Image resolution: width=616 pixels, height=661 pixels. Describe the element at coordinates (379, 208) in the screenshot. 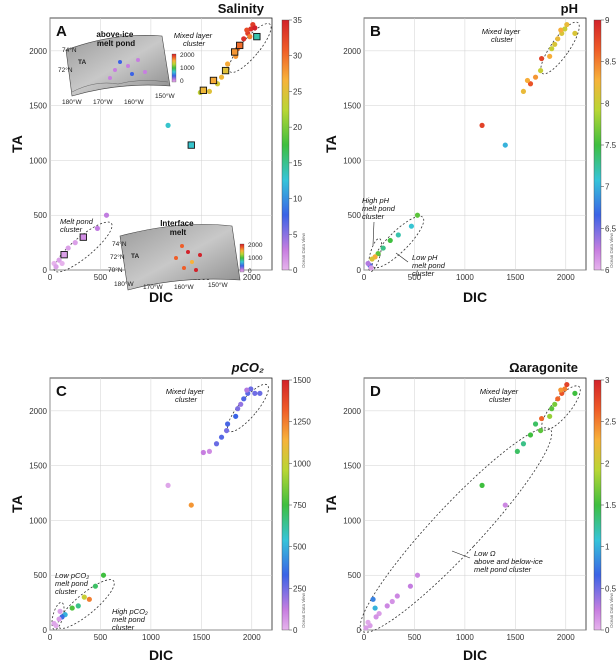

I see `annotation-high-ph: High pH melt pond cluster` at that location.